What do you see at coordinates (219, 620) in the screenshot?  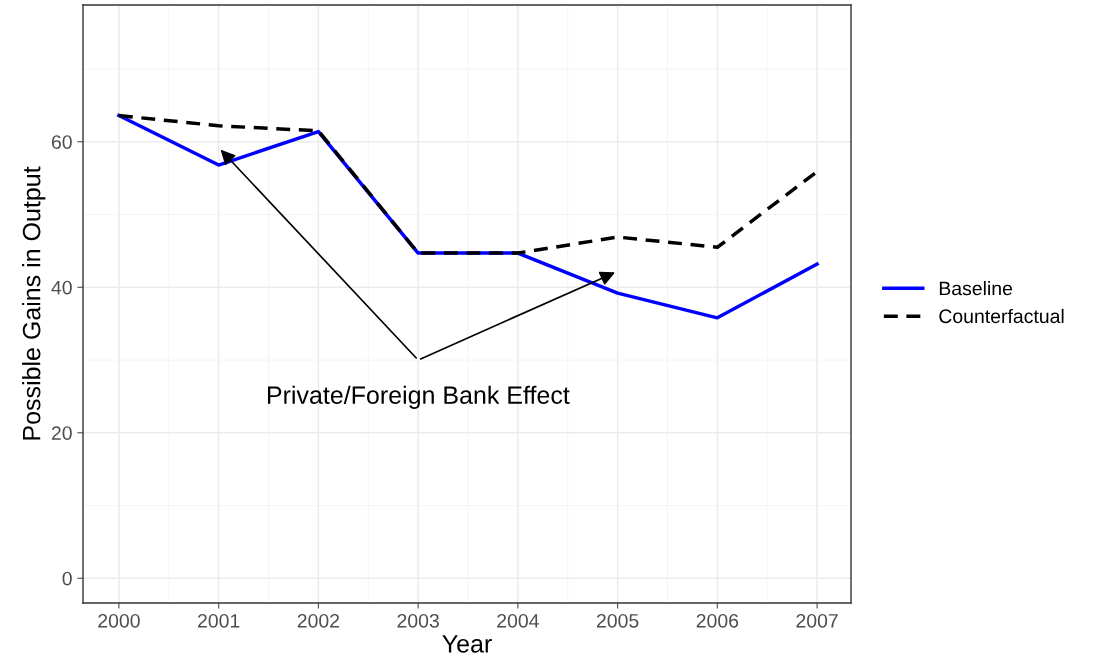 I see `x-tick-label: 2001` at bounding box center [219, 620].